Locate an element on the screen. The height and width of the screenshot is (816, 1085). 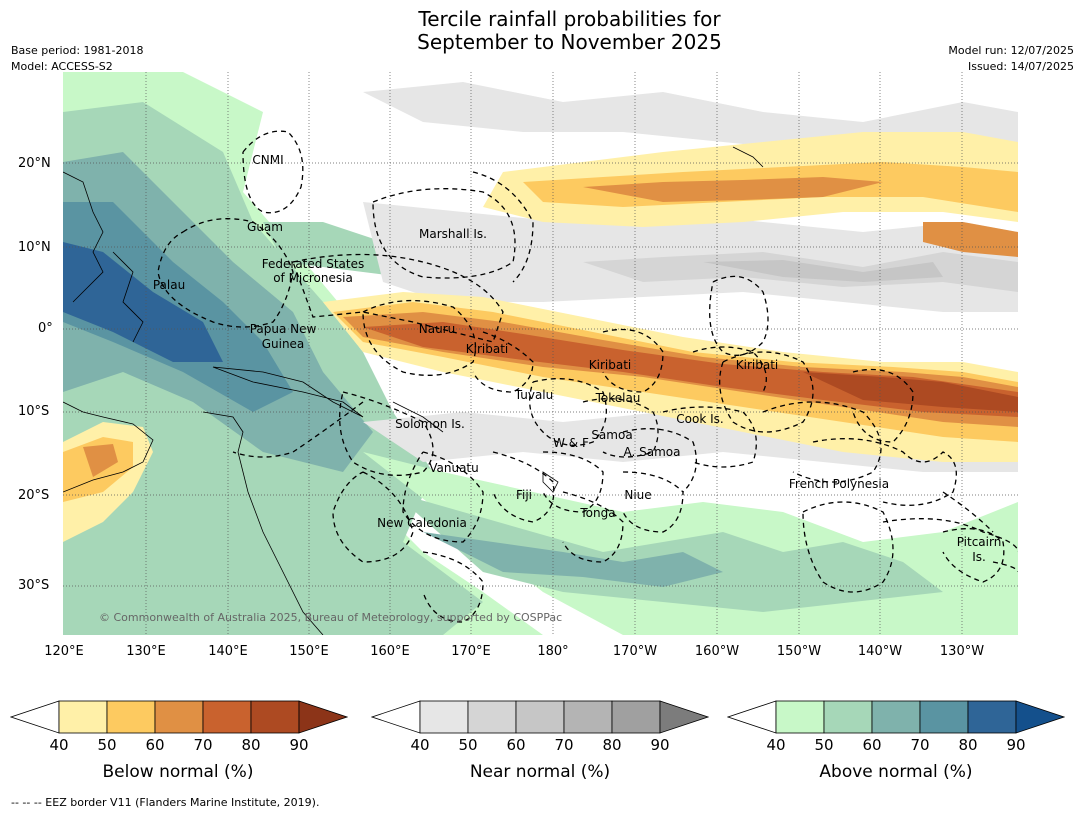
lon-label-180: 180° is located at coordinates (553, 651).